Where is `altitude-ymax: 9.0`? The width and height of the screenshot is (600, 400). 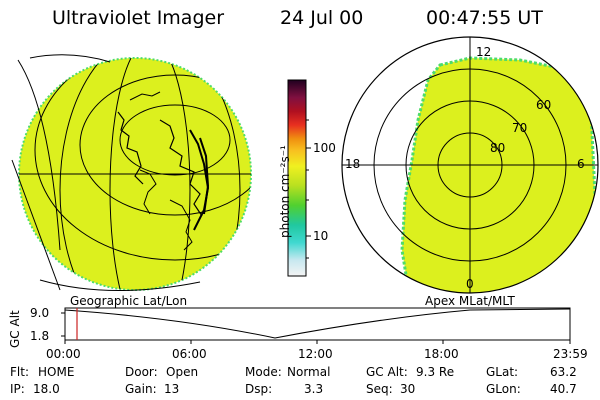 altitude-ymax: 9.0 is located at coordinates (40, 313).